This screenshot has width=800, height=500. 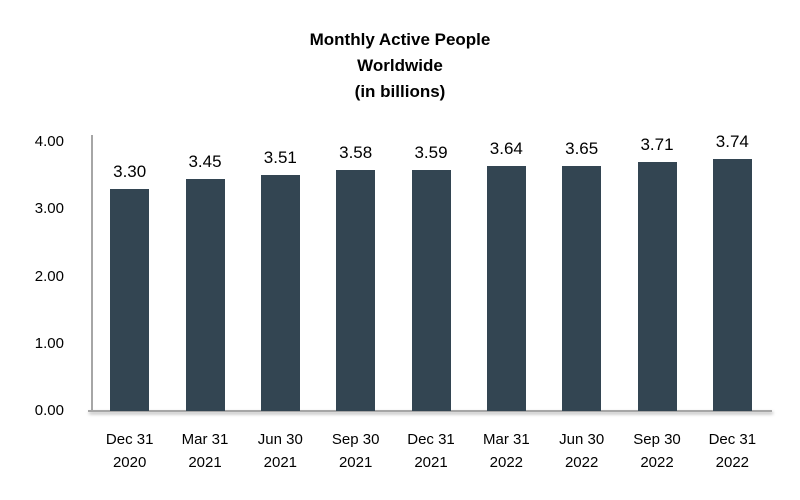 What do you see at coordinates (431, 451) in the screenshot?
I see `x-axis-label: Dec 31 2021` at bounding box center [431, 451].